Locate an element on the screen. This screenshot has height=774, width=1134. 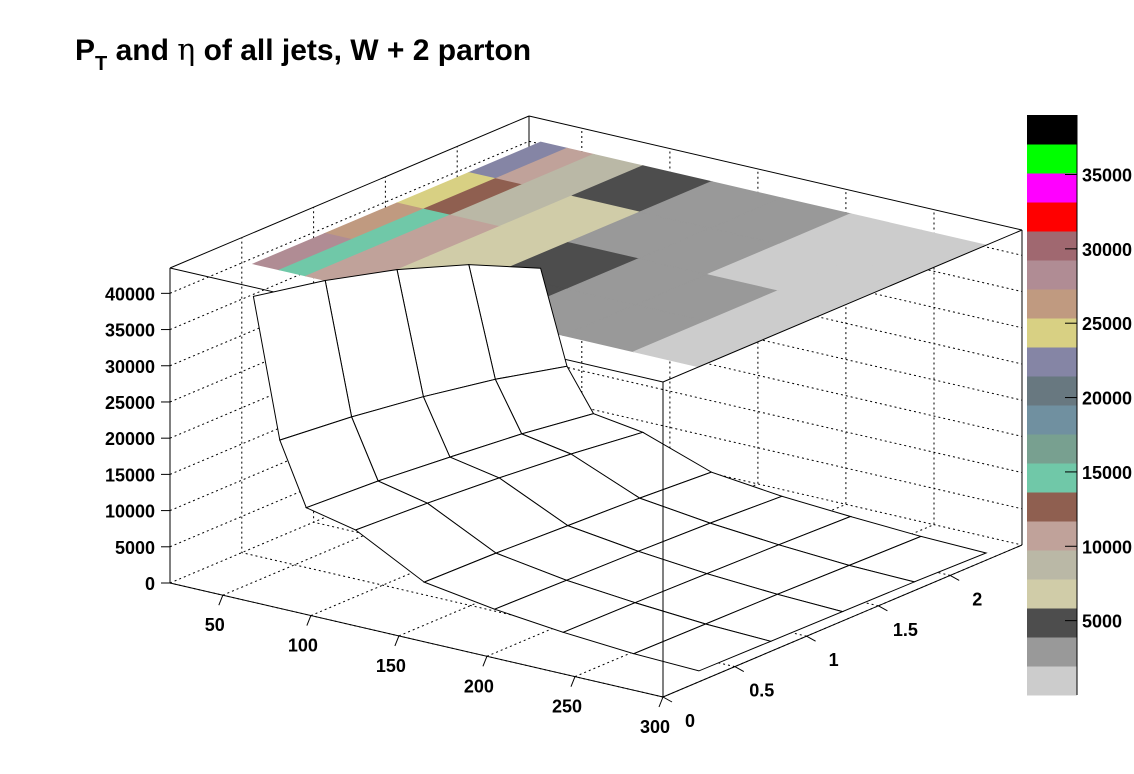
z-tick-label: 15000 is located at coordinates (130, 475).